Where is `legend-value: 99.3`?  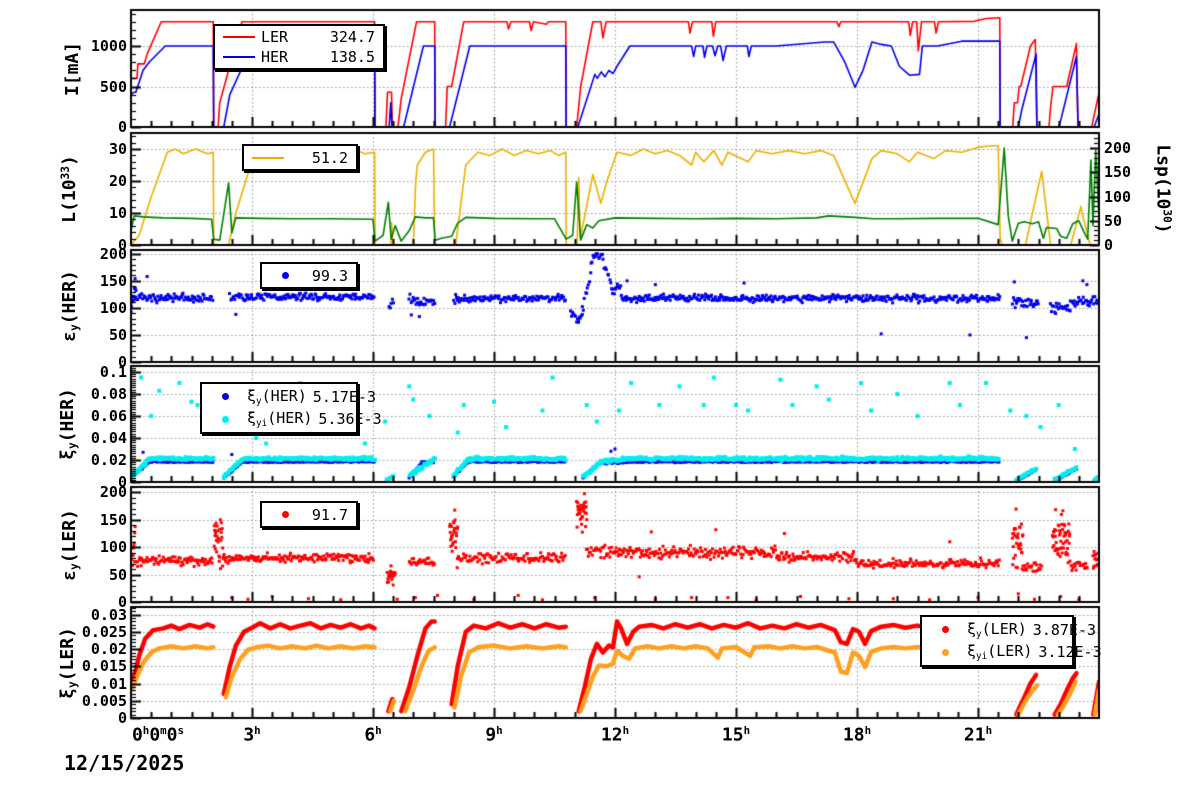
legend-value: 99.3 is located at coordinates (329, 275).